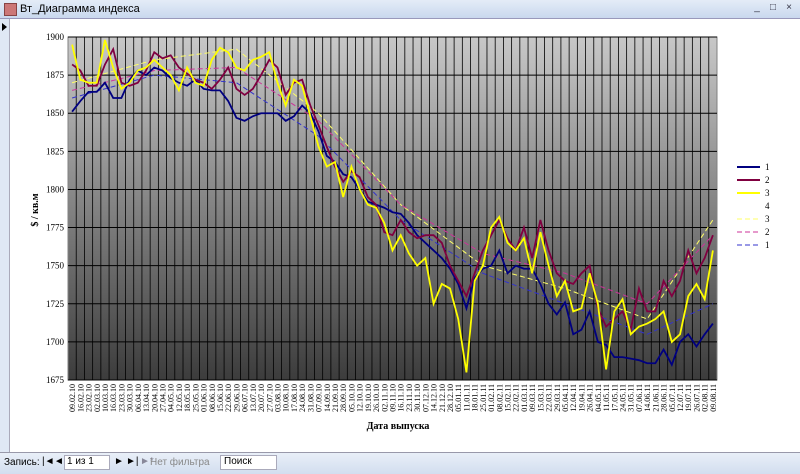 The width and height of the screenshot is (800, 474). I want to click on last-record: ►|, so click(132, 461).